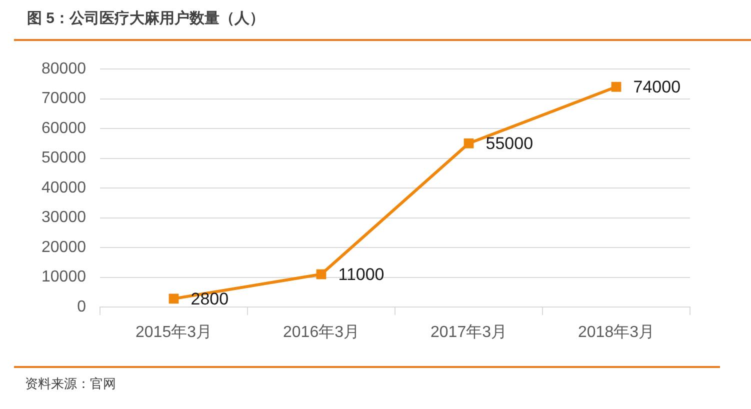 Image resolution: width=751 pixels, height=409 pixels. What do you see at coordinates (64, 247) in the screenshot?
I see `y-tick-label: 20000` at bounding box center [64, 247].